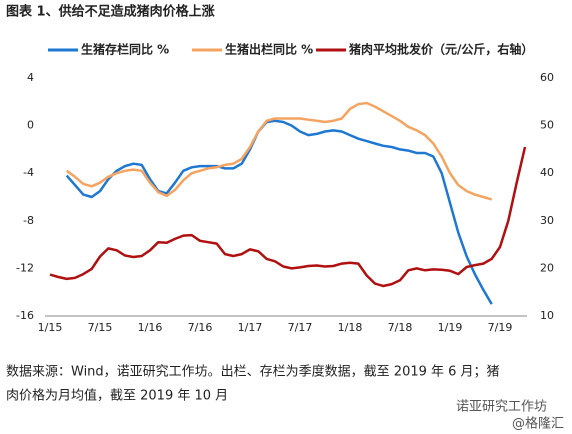  I want to click on y-tick-label: 4, so click(30, 77).